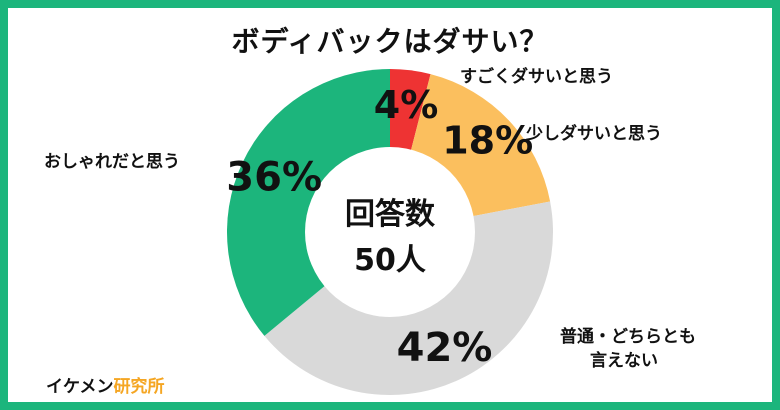 The width and height of the screenshot is (780, 410). What do you see at coordinates (274, 178) in the screenshot?
I see `slice-percent-label: 36%` at bounding box center [274, 178].